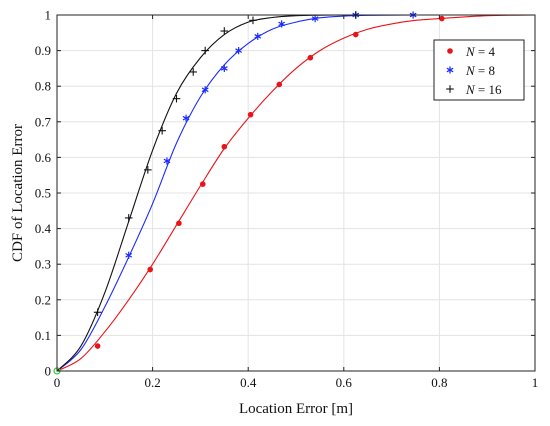  Describe the element at coordinates (485, 70) in the screenshot. I see `legend-value: = 8` at that location.